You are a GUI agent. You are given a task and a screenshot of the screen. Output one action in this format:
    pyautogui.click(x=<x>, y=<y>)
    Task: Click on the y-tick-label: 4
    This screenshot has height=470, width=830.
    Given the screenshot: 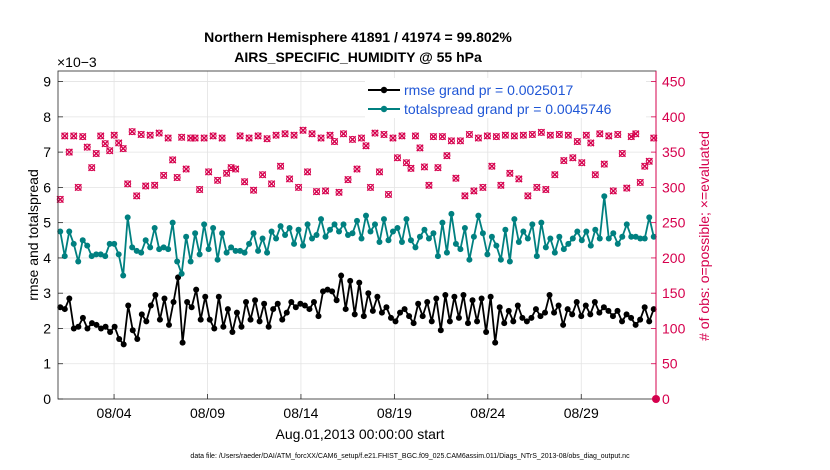 What is the action you would take?
    pyautogui.click(x=47, y=258)
    